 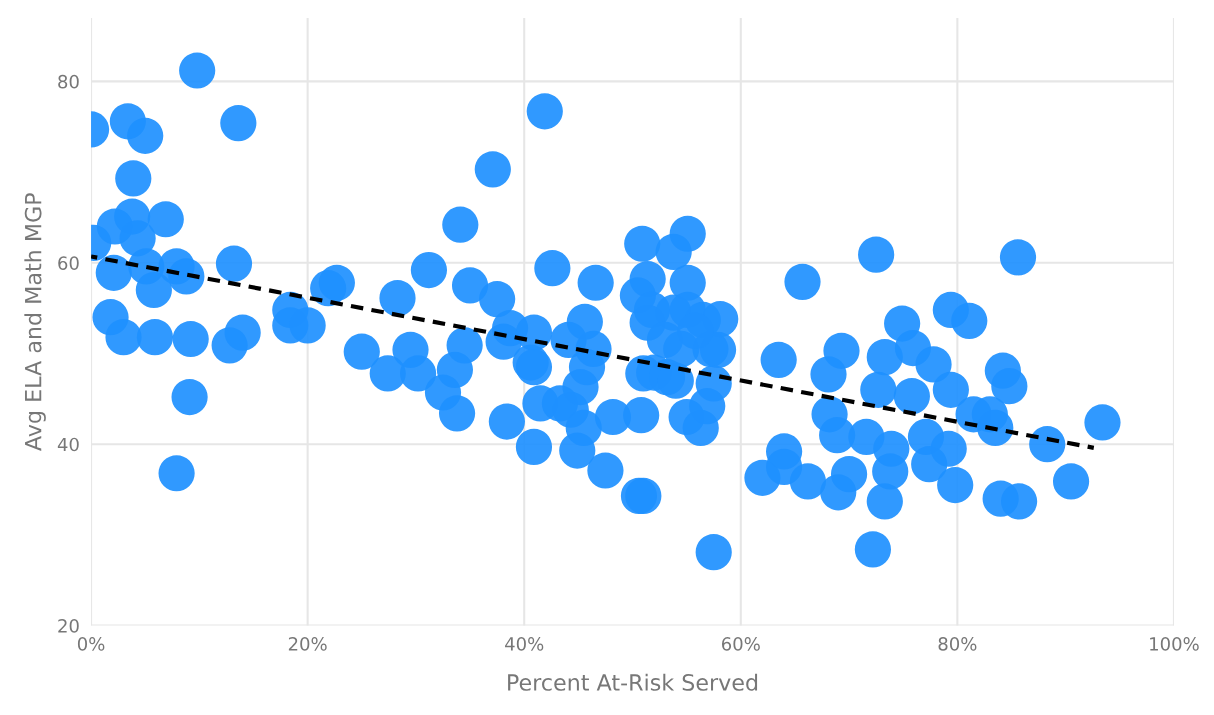 What do you see at coordinates (68, 444) in the screenshot?
I see `y-tick-label: 40` at bounding box center [68, 444].